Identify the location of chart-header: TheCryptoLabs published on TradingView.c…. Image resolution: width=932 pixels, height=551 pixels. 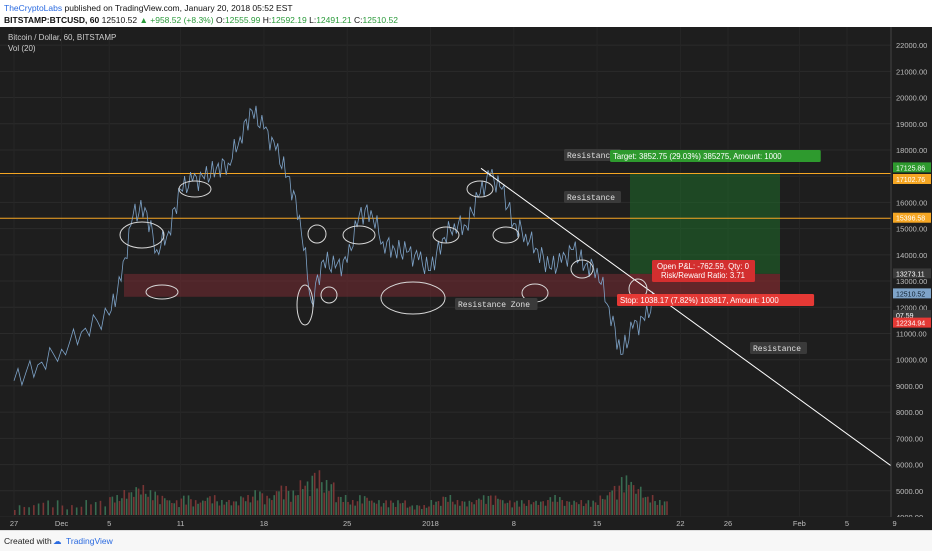
(466, 13).